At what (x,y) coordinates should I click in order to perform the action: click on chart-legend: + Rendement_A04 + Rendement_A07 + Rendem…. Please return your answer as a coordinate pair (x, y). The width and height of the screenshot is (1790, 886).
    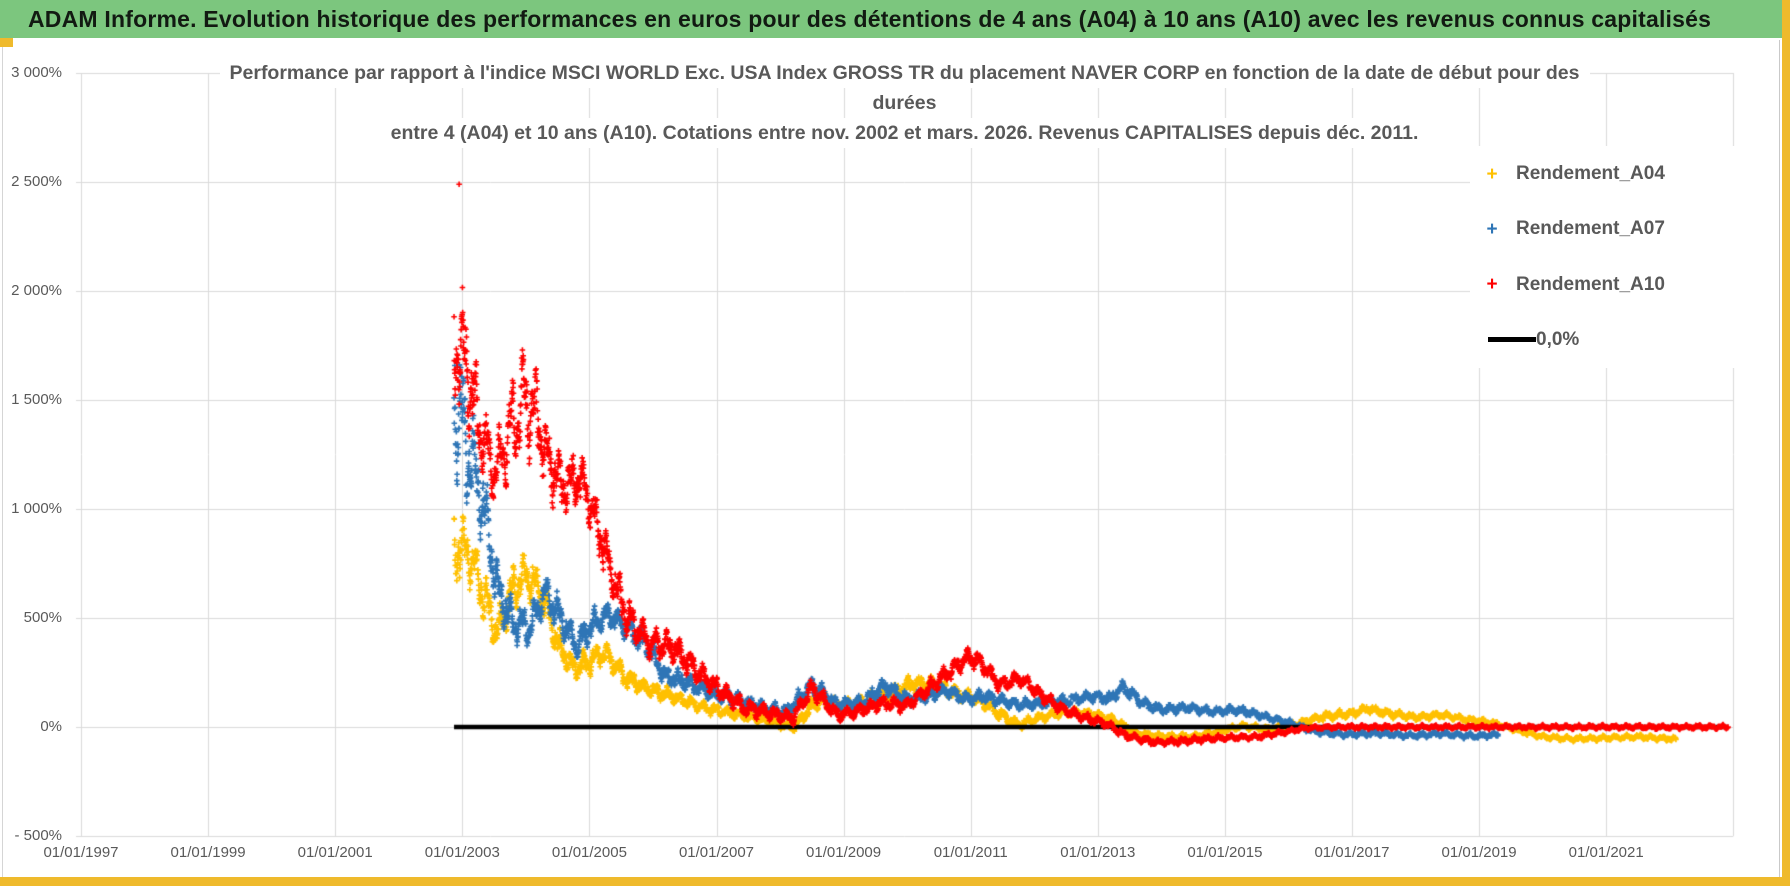
    Looking at the image, I should click on (1624, 257).